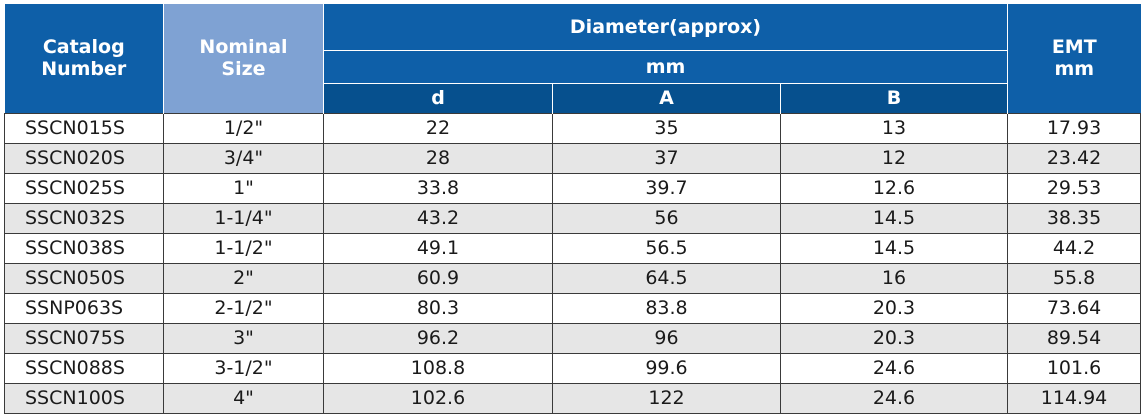 This screenshot has height=417, width=1144. Describe the element at coordinates (666, 98) in the screenshot. I see `header-col-a: A` at that location.